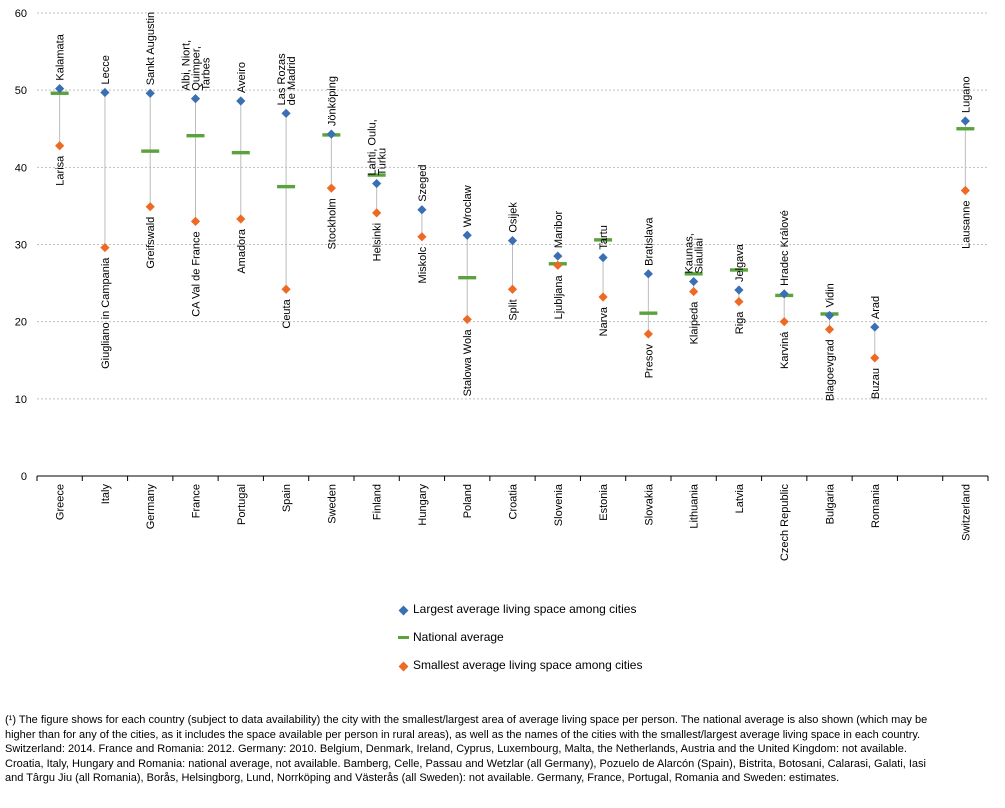 The height and width of the screenshot is (808, 1005). Describe the element at coordinates (690, 253) in the screenshot. I see `largest-city-label: Kaunas,` at that location.